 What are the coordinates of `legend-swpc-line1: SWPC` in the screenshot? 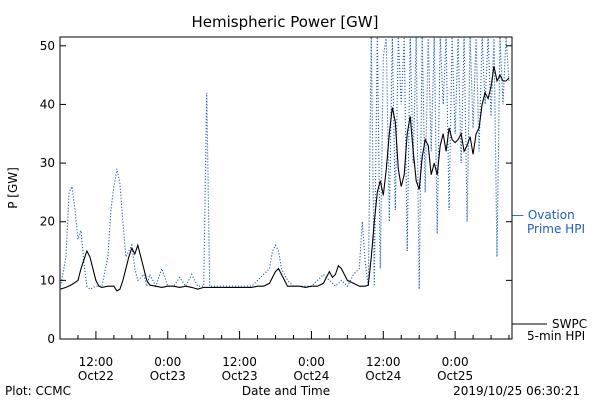 It's located at (569, 324).